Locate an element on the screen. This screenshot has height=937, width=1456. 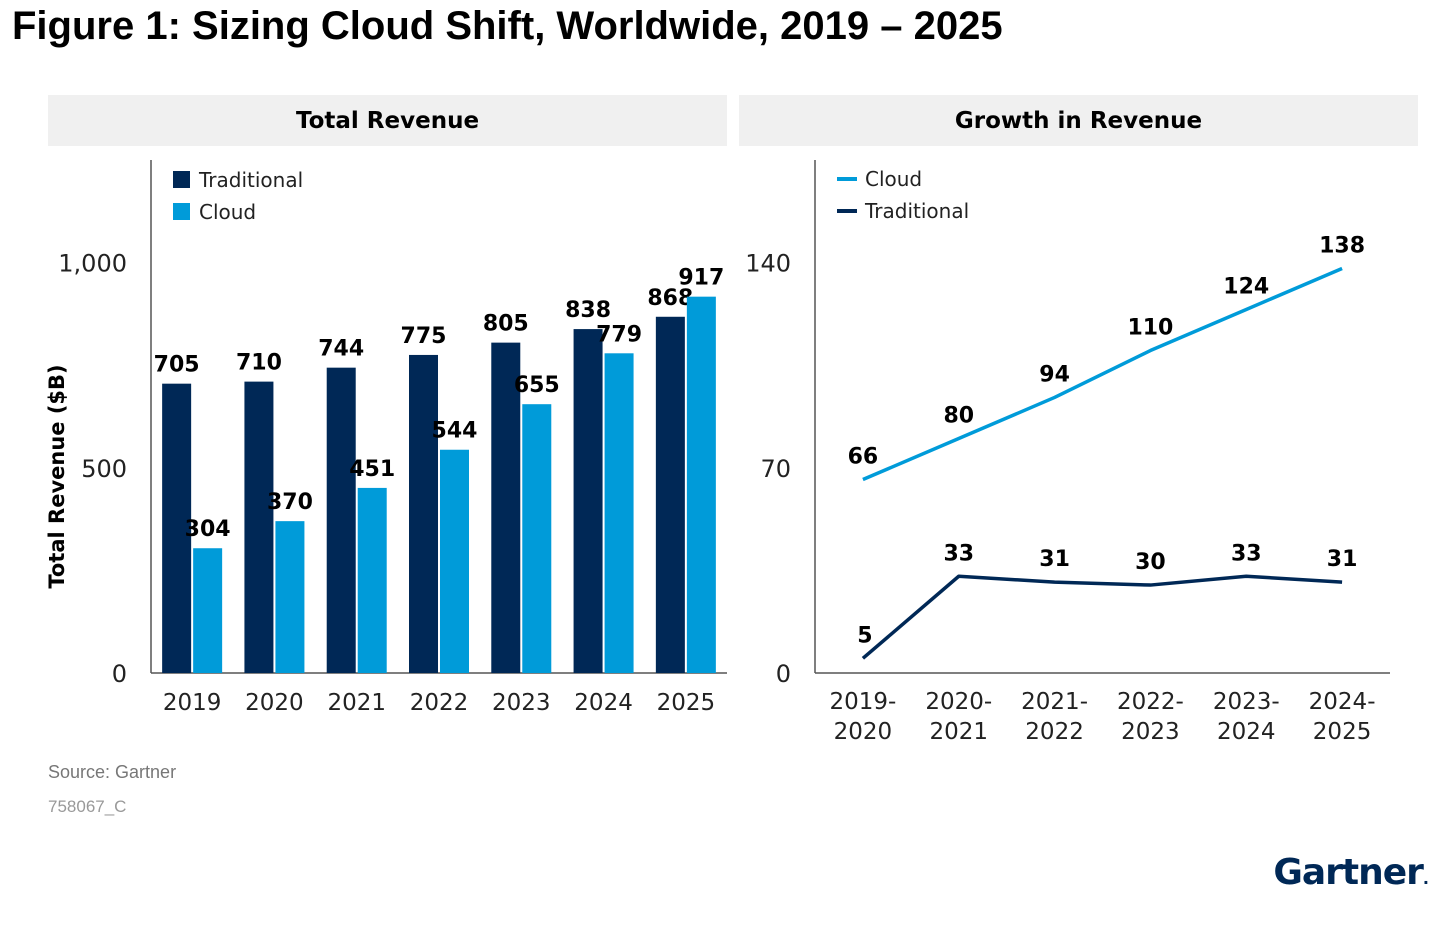
bar-cloud-2024 is located at coordinates (619, 513).